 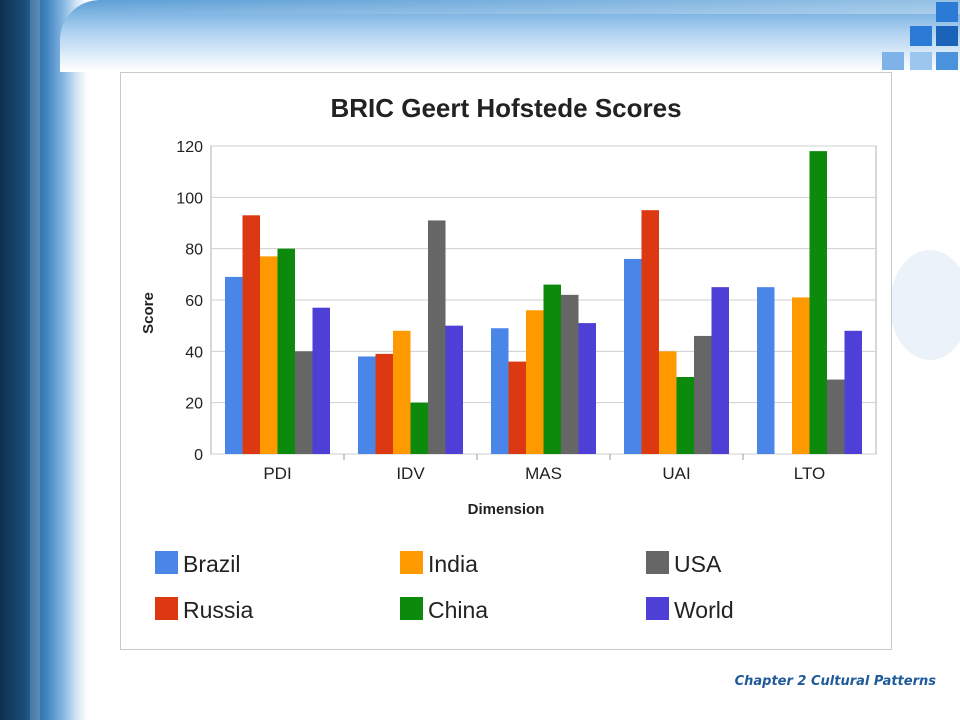 I want to click on watermark-shape, so click(x=925, y=305).